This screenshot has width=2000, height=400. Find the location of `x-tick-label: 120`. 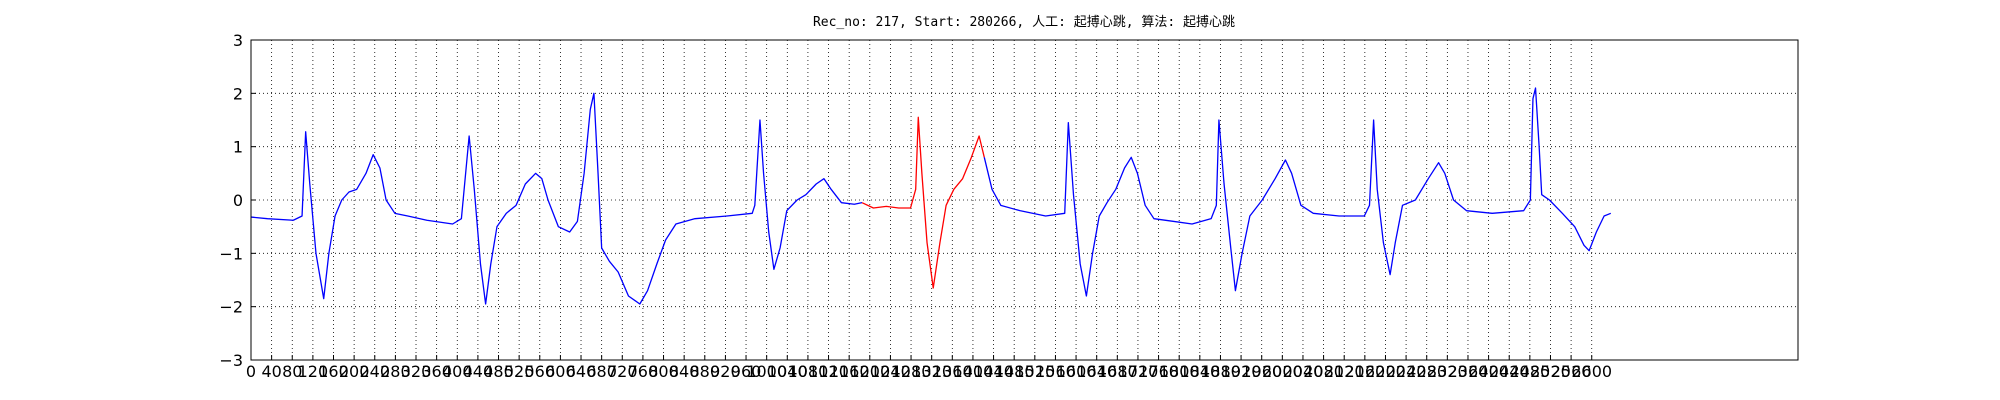

x-tick-label: 120 is located at coordinates (313, 371).